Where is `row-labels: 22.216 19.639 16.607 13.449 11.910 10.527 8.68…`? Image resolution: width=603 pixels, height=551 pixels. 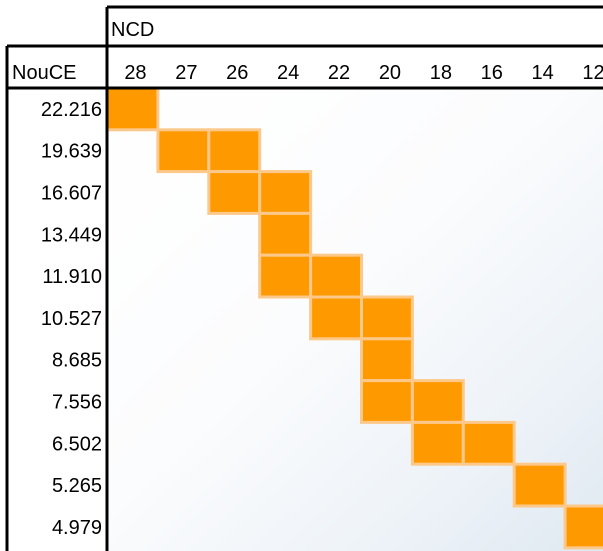
row-labels: 22.216 19.639 16.607 13.449 11.910 10.527 8.68… is located at coordinates (71, 319).